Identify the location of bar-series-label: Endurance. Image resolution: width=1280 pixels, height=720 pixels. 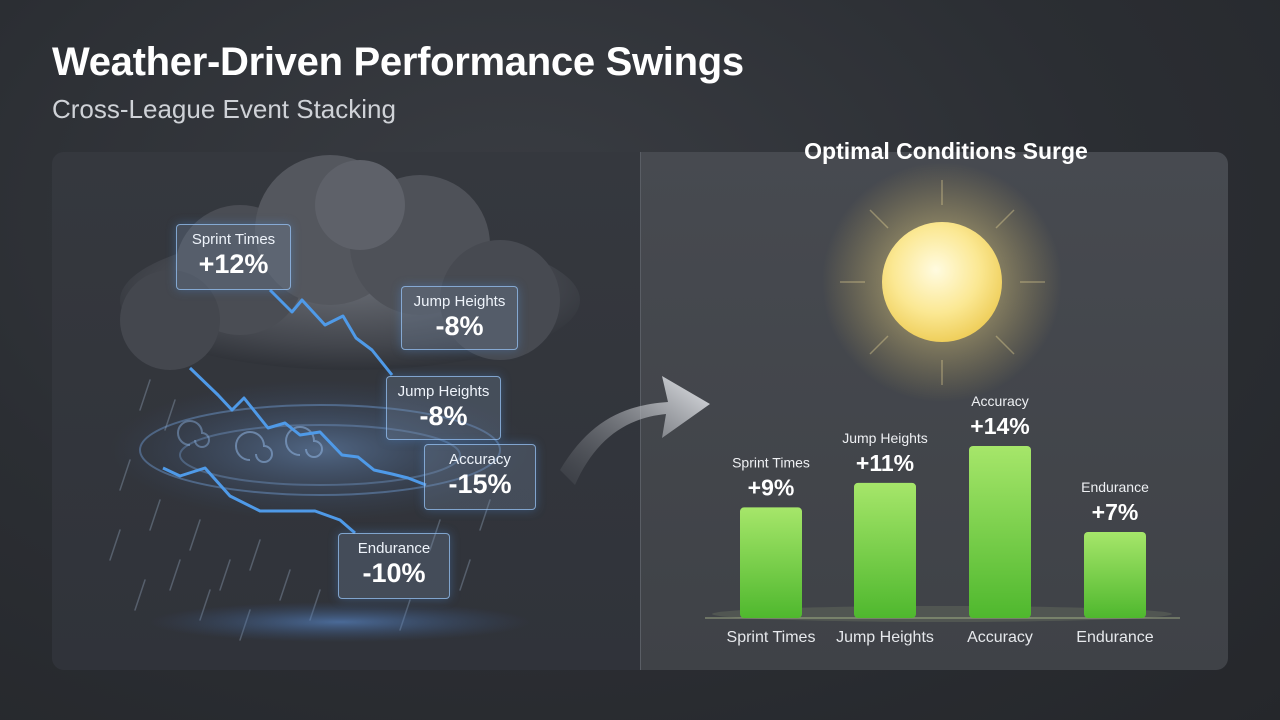
(1115, 487).